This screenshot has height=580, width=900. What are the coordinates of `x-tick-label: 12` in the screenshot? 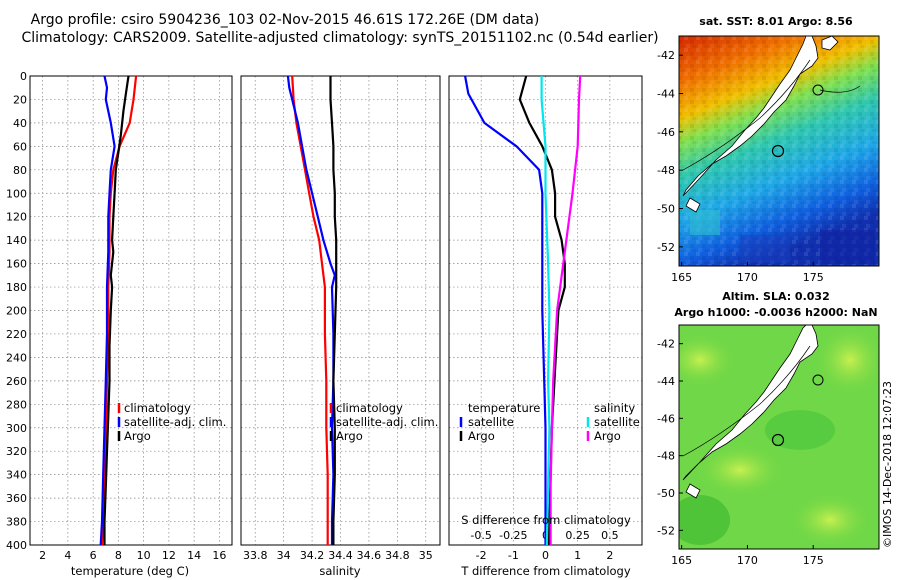 It's located at (169, 555).